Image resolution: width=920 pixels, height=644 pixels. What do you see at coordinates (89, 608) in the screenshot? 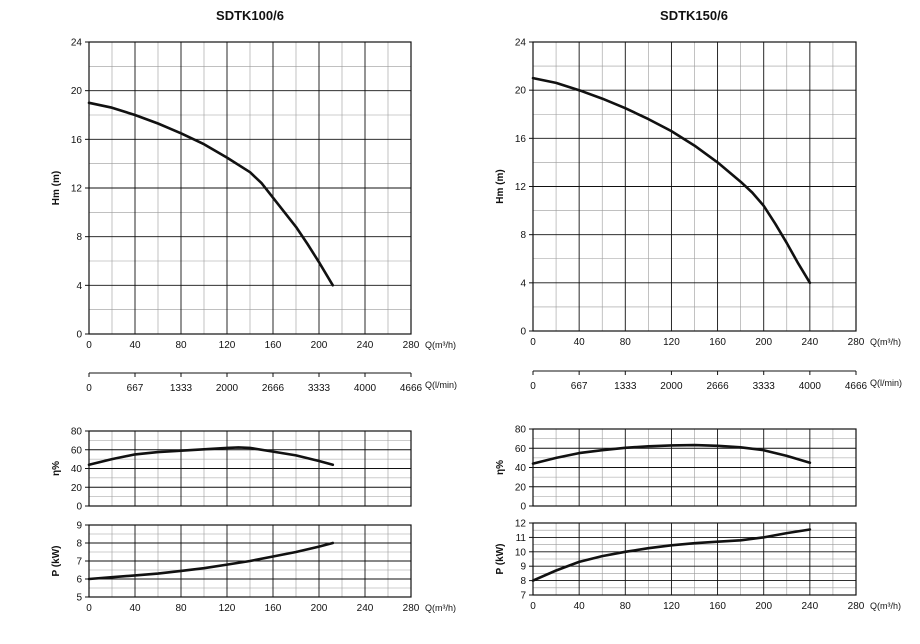
I see `power-x-tick-label: 0` at bounding box center [89, 608].